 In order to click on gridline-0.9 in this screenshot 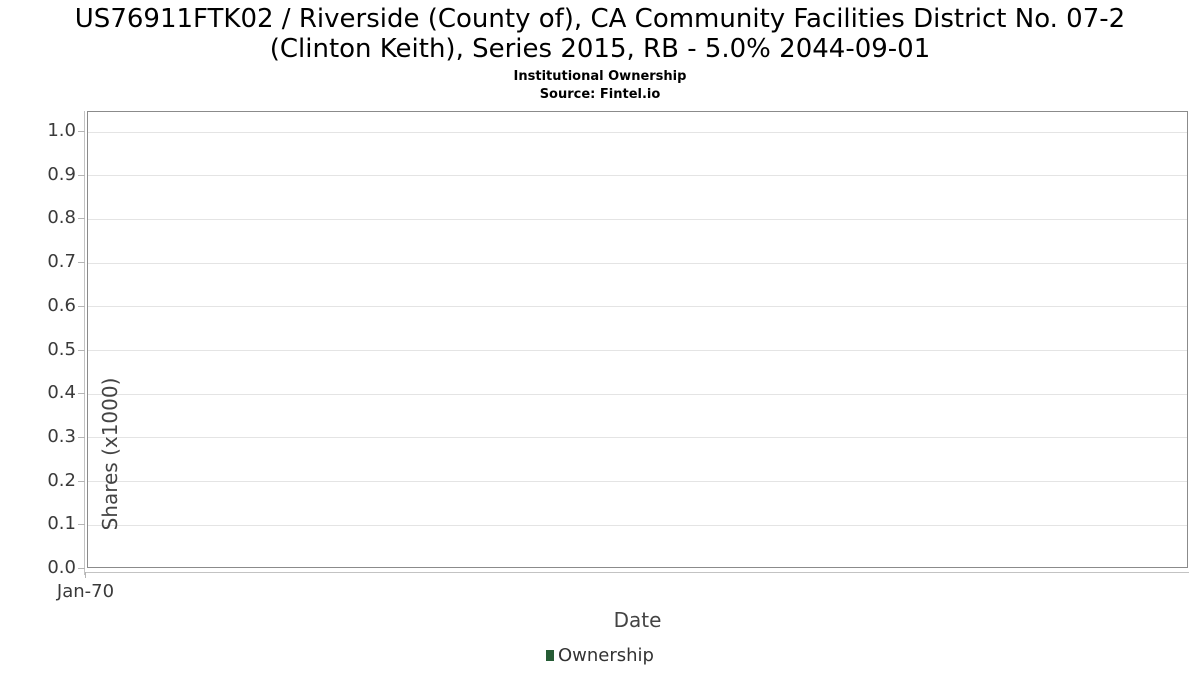, I will do `click(637, 176)`.